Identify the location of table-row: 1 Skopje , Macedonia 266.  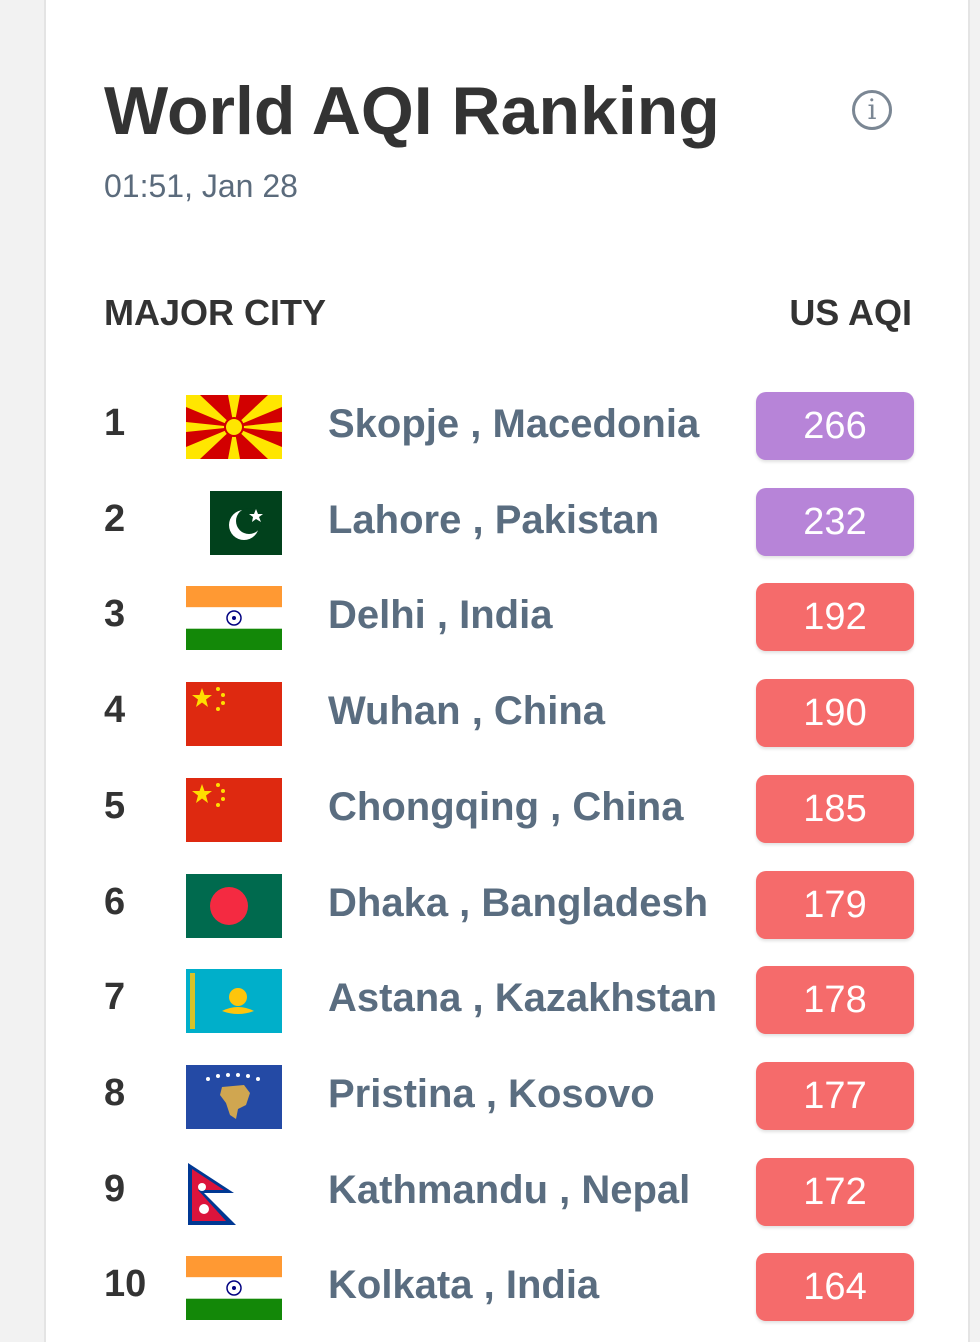
(509, 428).